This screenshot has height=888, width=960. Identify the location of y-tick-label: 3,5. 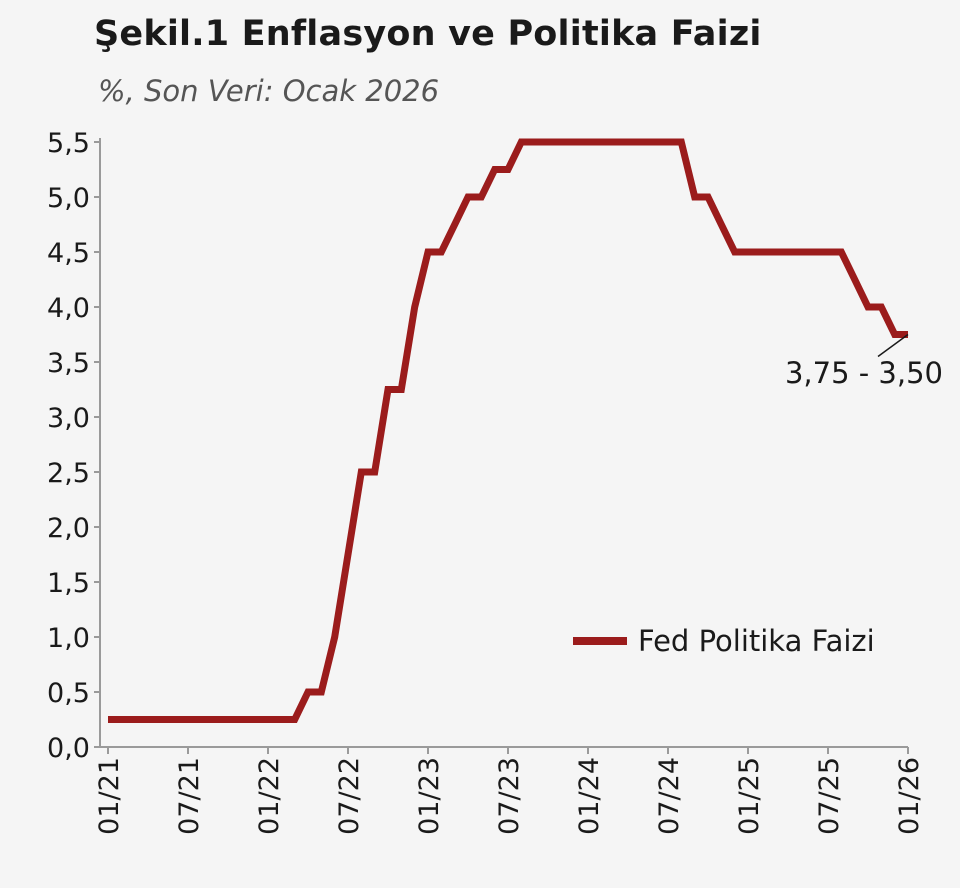
(68, 363).